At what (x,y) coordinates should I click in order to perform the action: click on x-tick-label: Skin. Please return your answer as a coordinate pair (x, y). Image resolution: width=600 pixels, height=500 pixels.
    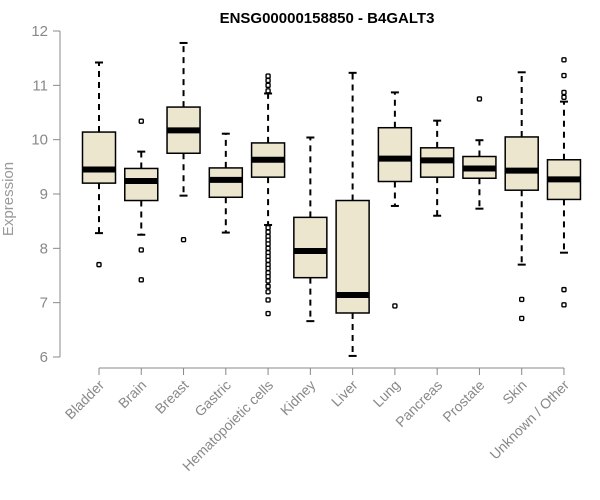
    Looking at the image, I should click on (514, 392).